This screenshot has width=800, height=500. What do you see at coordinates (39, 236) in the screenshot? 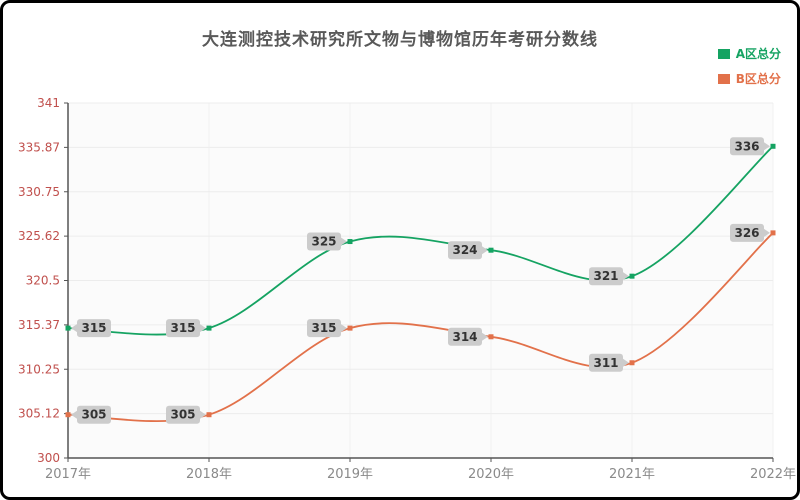
I see `y-tick-label: 325.62` at bounding box center [39, 236].